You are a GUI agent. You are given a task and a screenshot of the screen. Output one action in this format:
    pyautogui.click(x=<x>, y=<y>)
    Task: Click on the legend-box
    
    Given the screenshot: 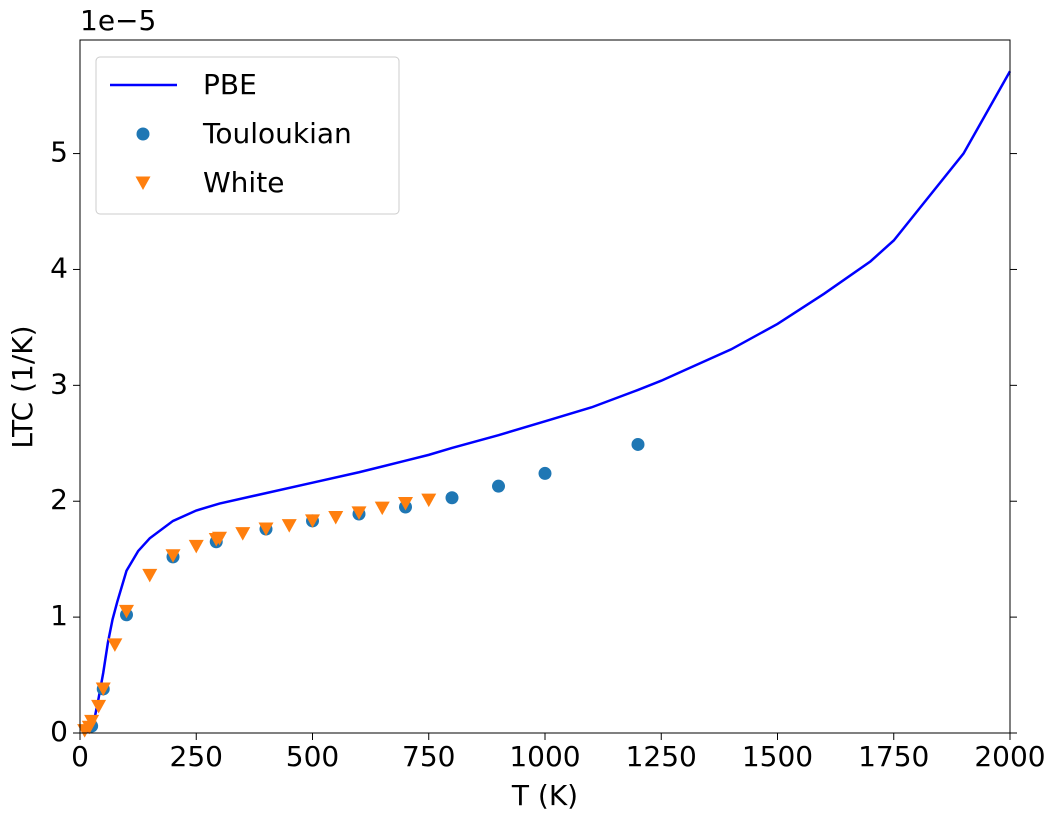 What is the action you would take?
    pyautogui.click(x=247, y=135)
    